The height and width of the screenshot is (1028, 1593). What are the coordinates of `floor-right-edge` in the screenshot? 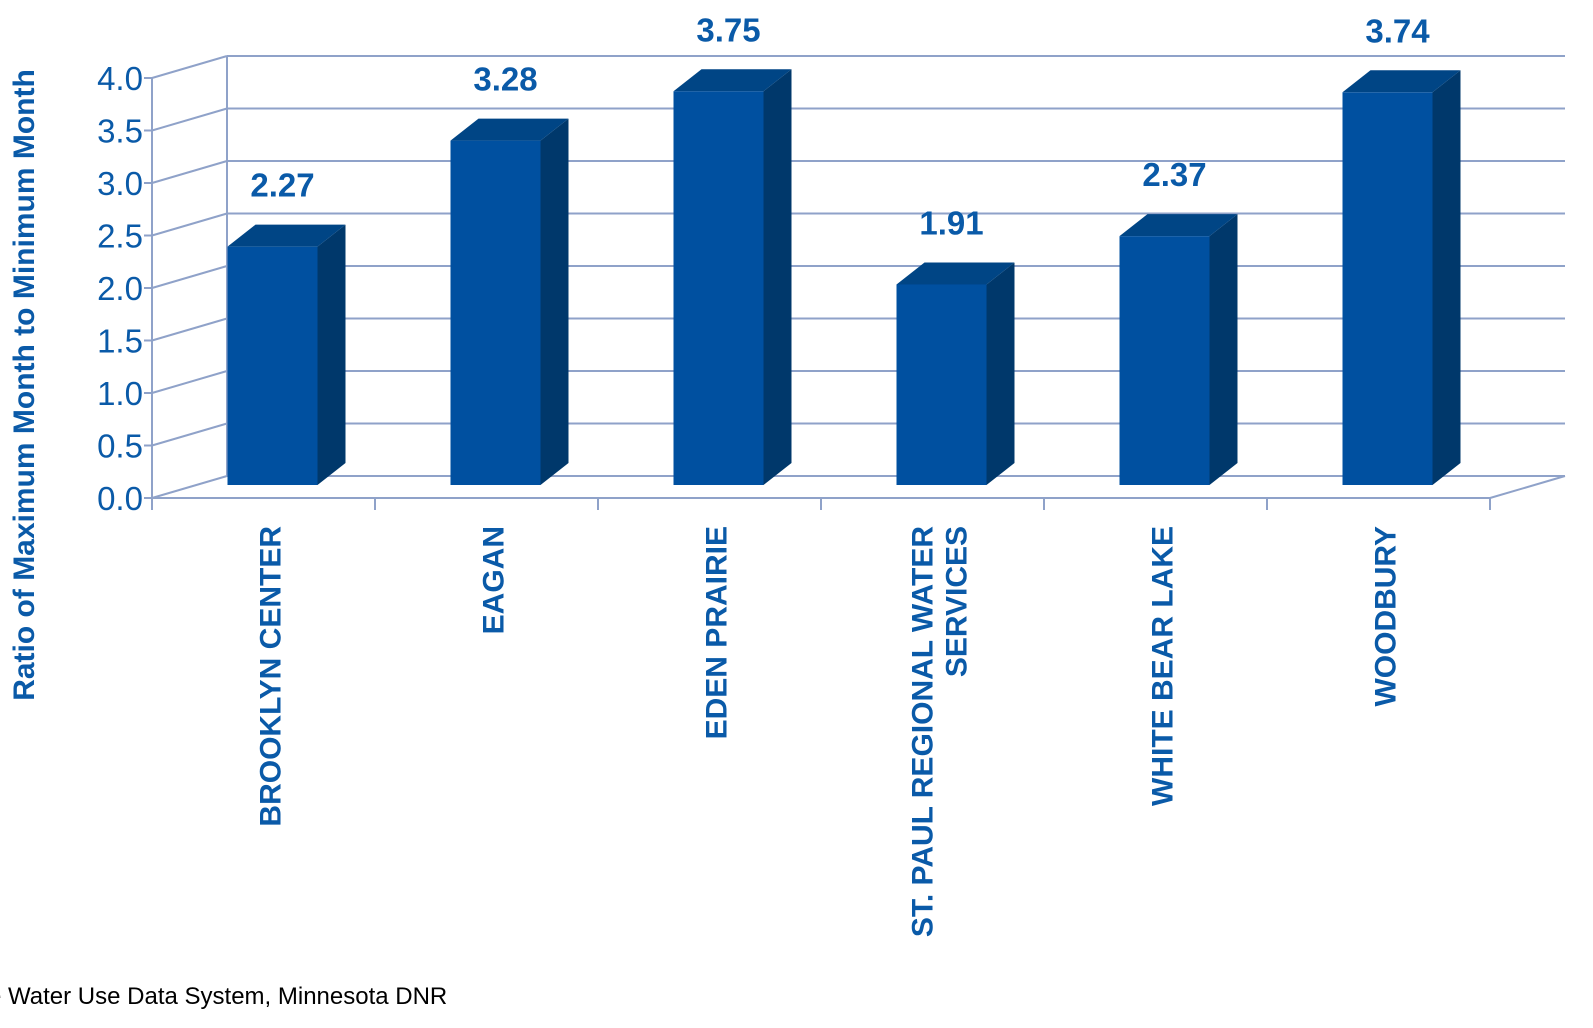 It's located at (1527, 487).